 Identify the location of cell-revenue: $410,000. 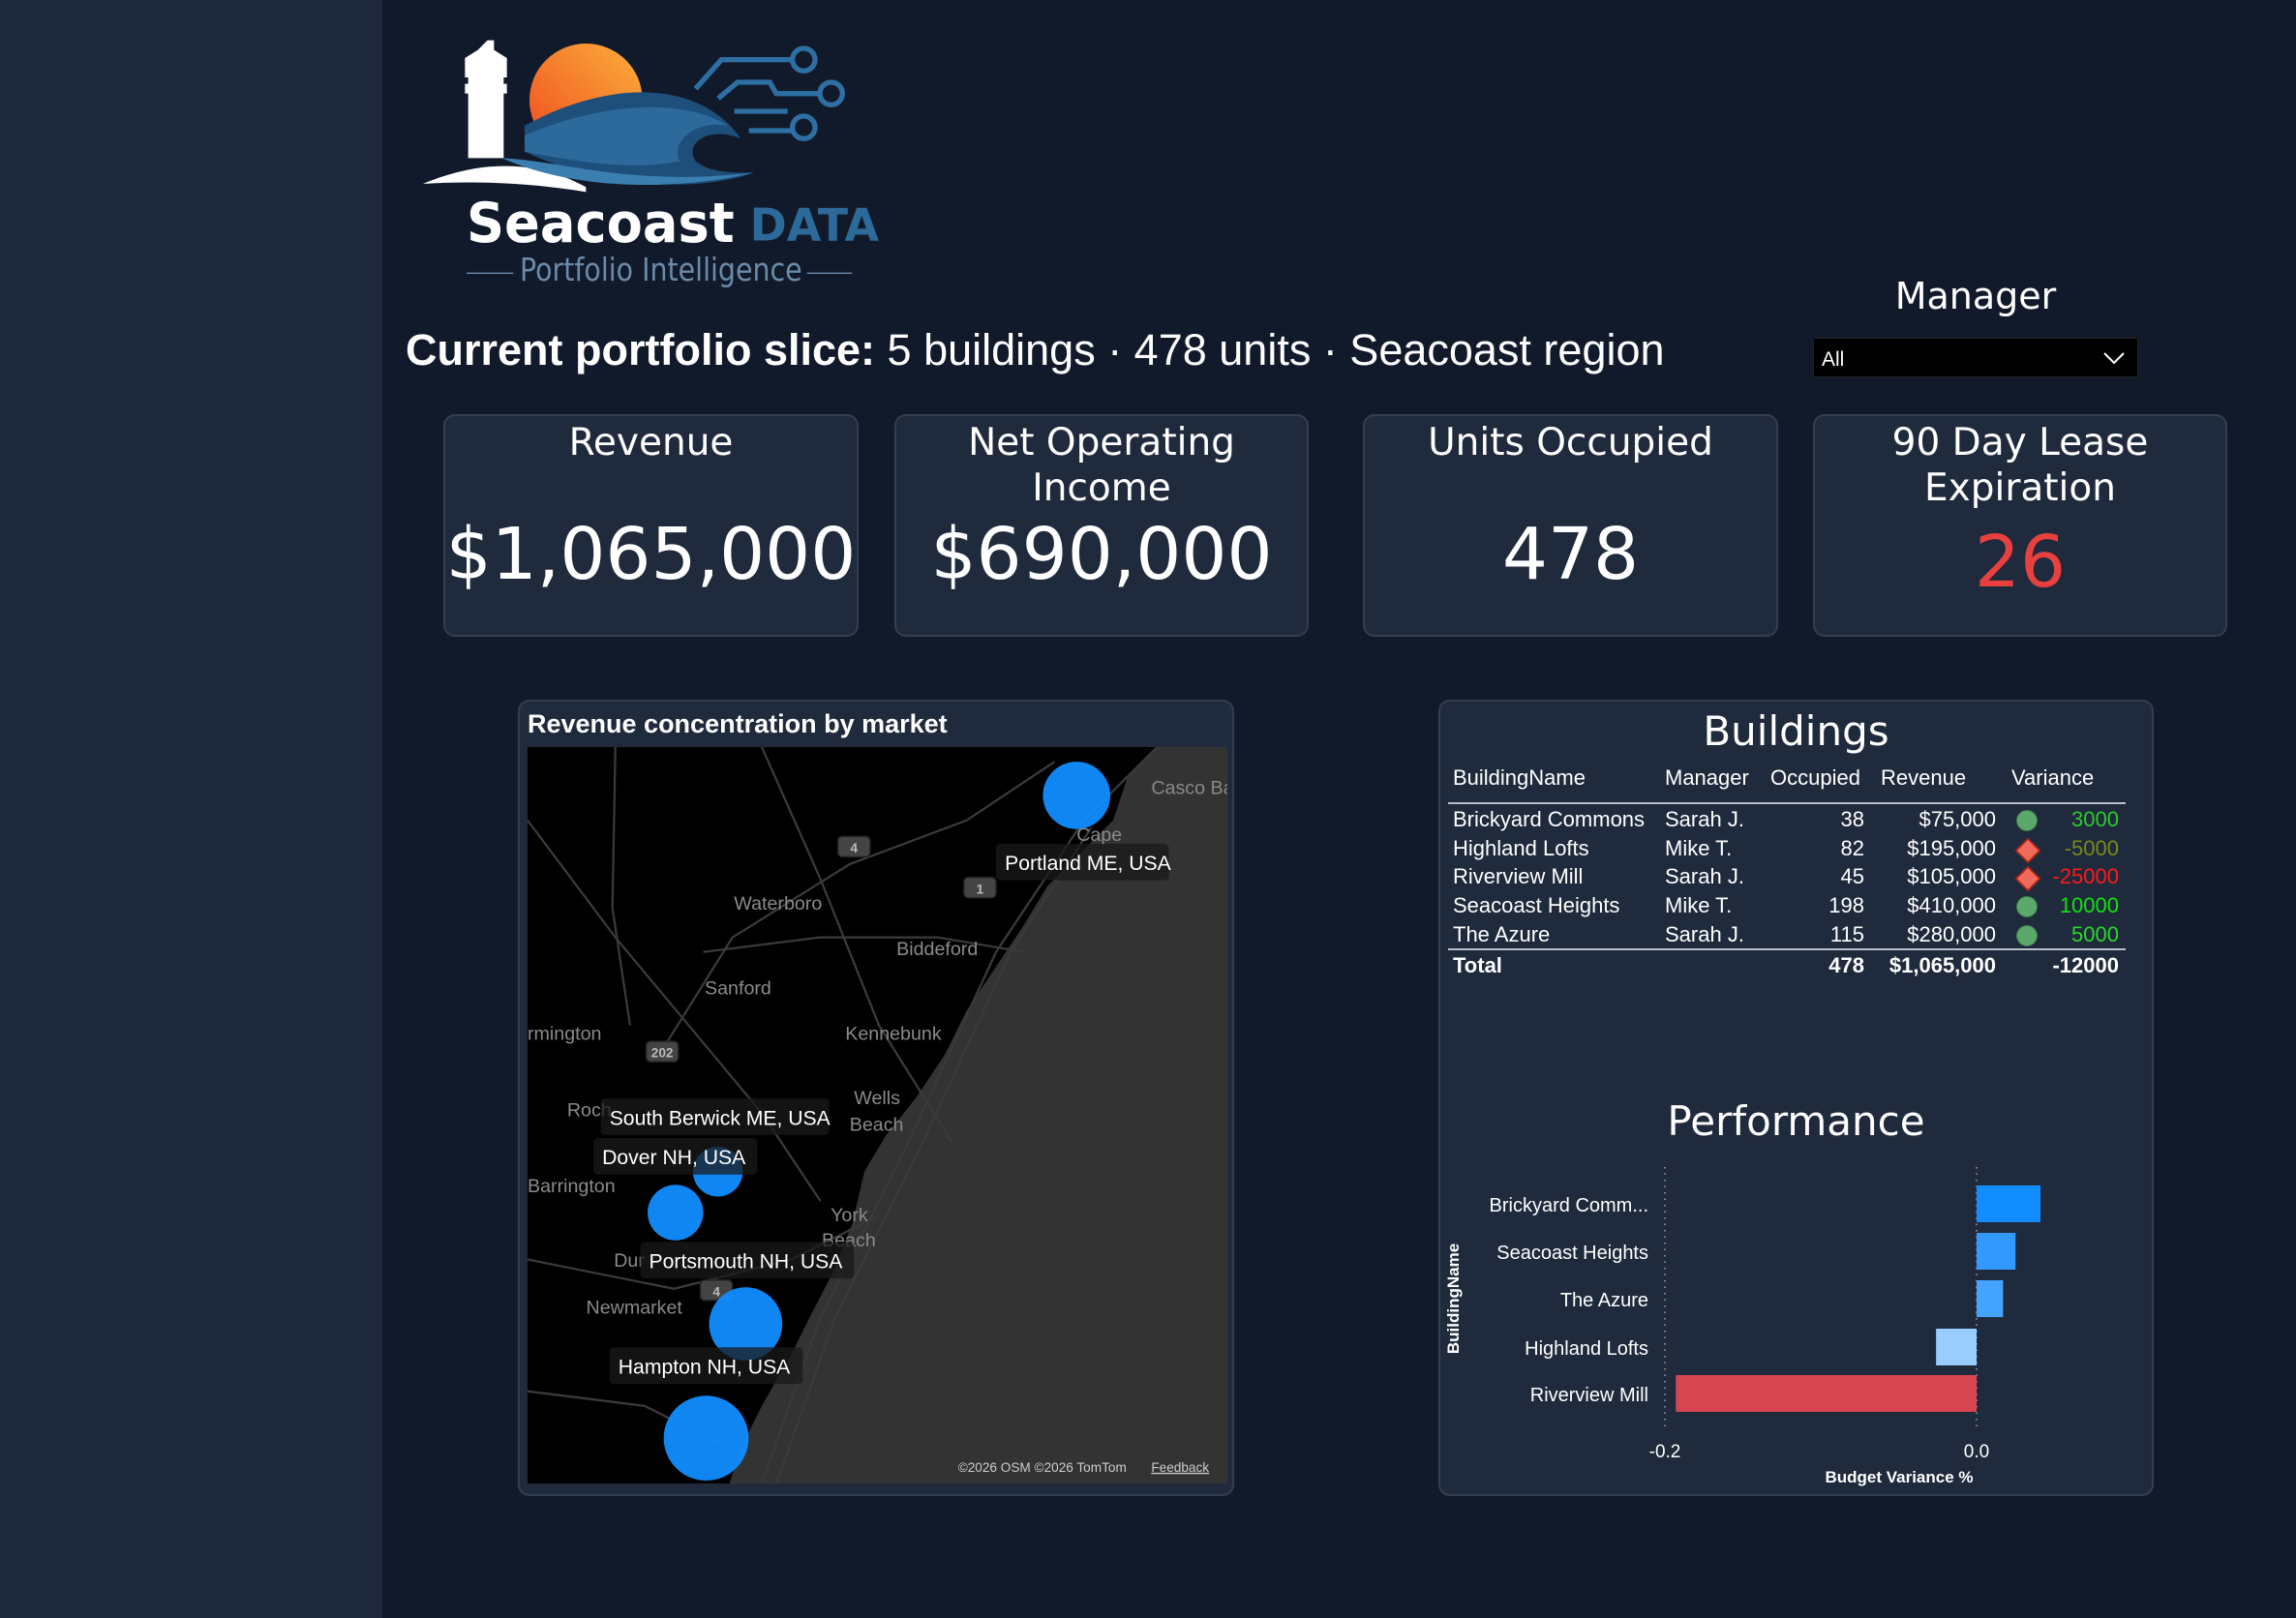
(1952, 905).